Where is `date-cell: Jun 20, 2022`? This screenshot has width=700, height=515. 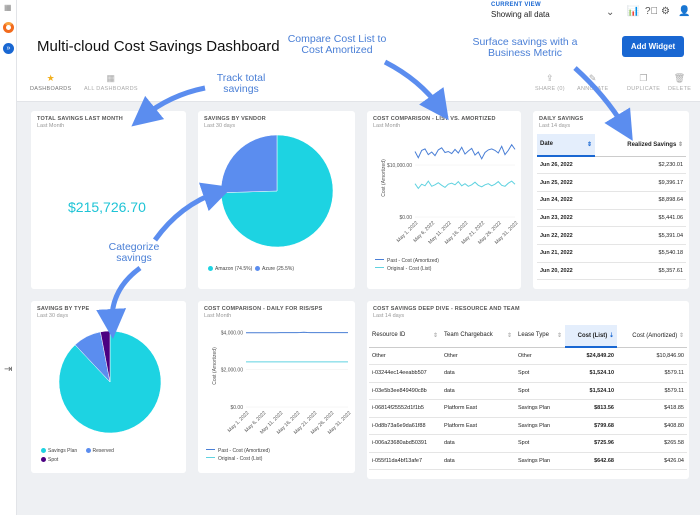 date-cell: Jun 20, 2022 is located at coordinates (566, 271).